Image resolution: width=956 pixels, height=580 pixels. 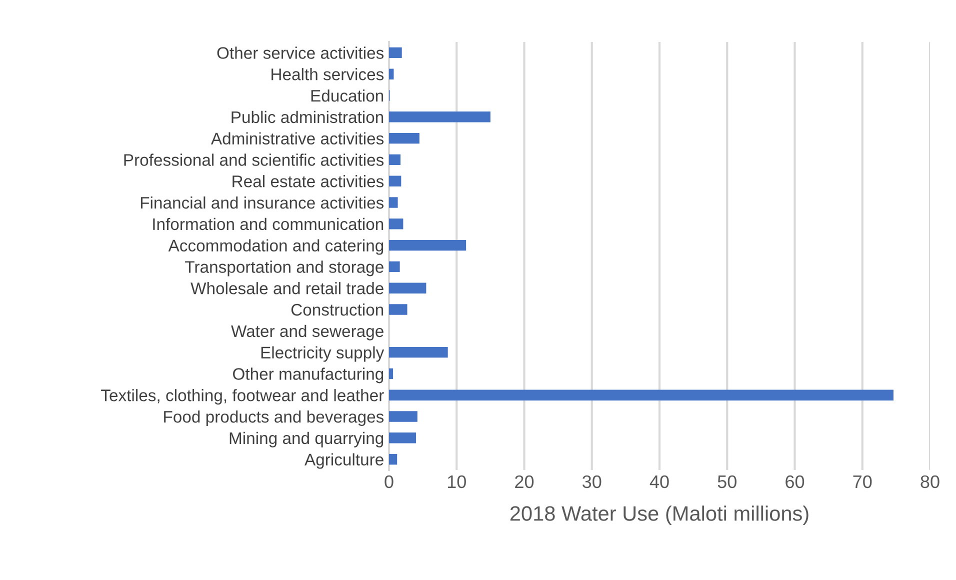 What do you see at coordinates (308, 376) in the screenshot?
I see `y-tick-label: Other manufacturing` at bounding box center [308, 376].